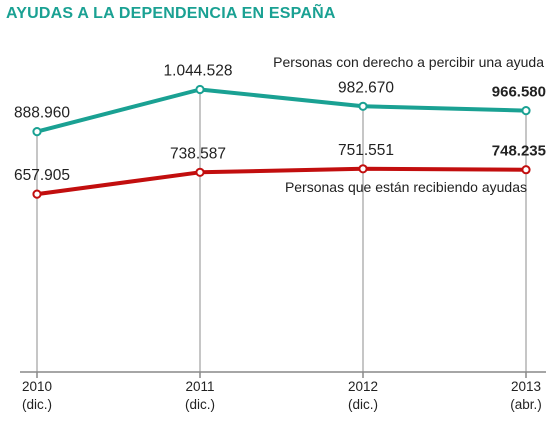 The image size is (560, 421). Describe the element at coordinates (198, 153) in the screenshot. I see `data-label: 738.587` at that location.